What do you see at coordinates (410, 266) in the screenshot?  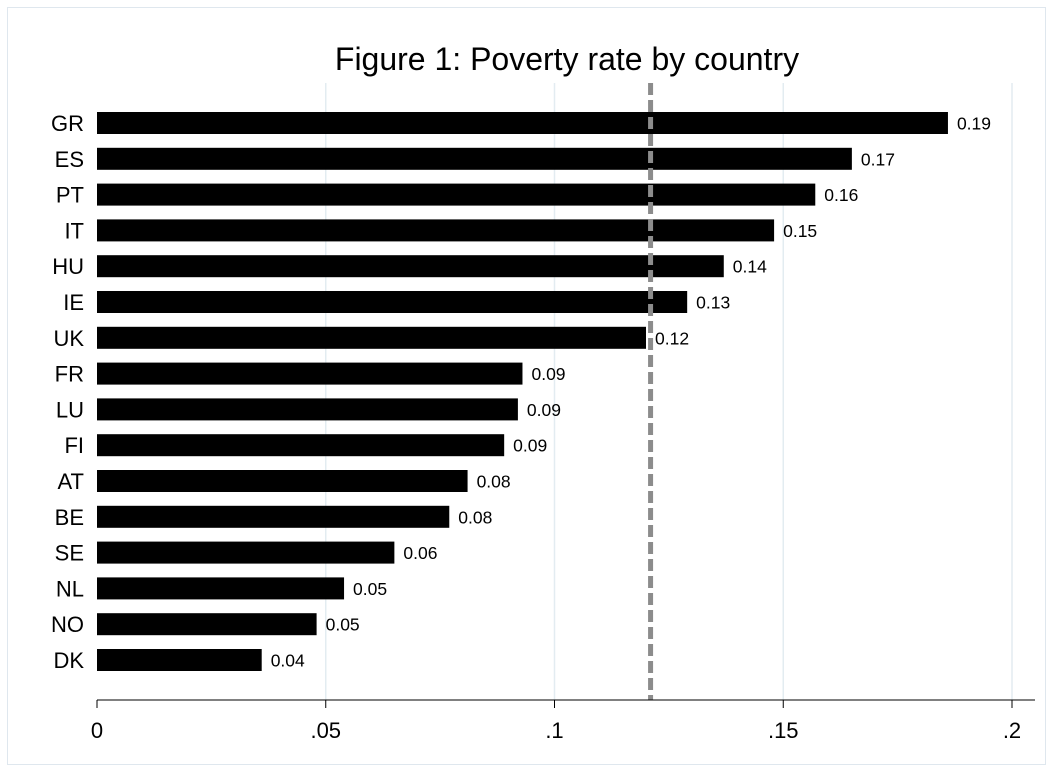 I see `bar-hu` at bounding box center [410, 266].